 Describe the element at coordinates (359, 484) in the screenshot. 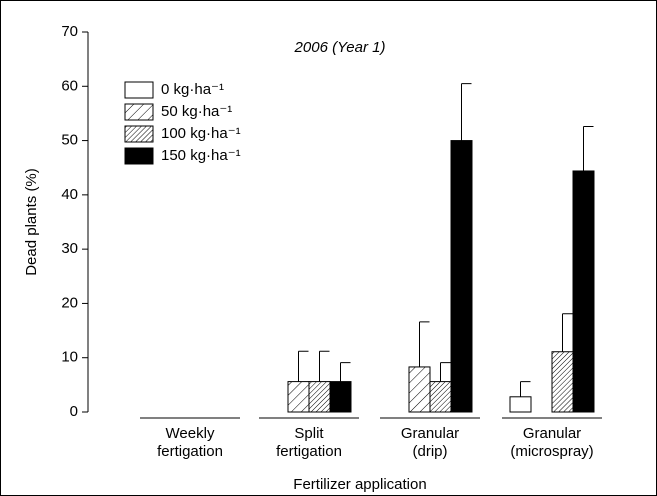

I see `x-axis-label: Fertilizer application` at that location.